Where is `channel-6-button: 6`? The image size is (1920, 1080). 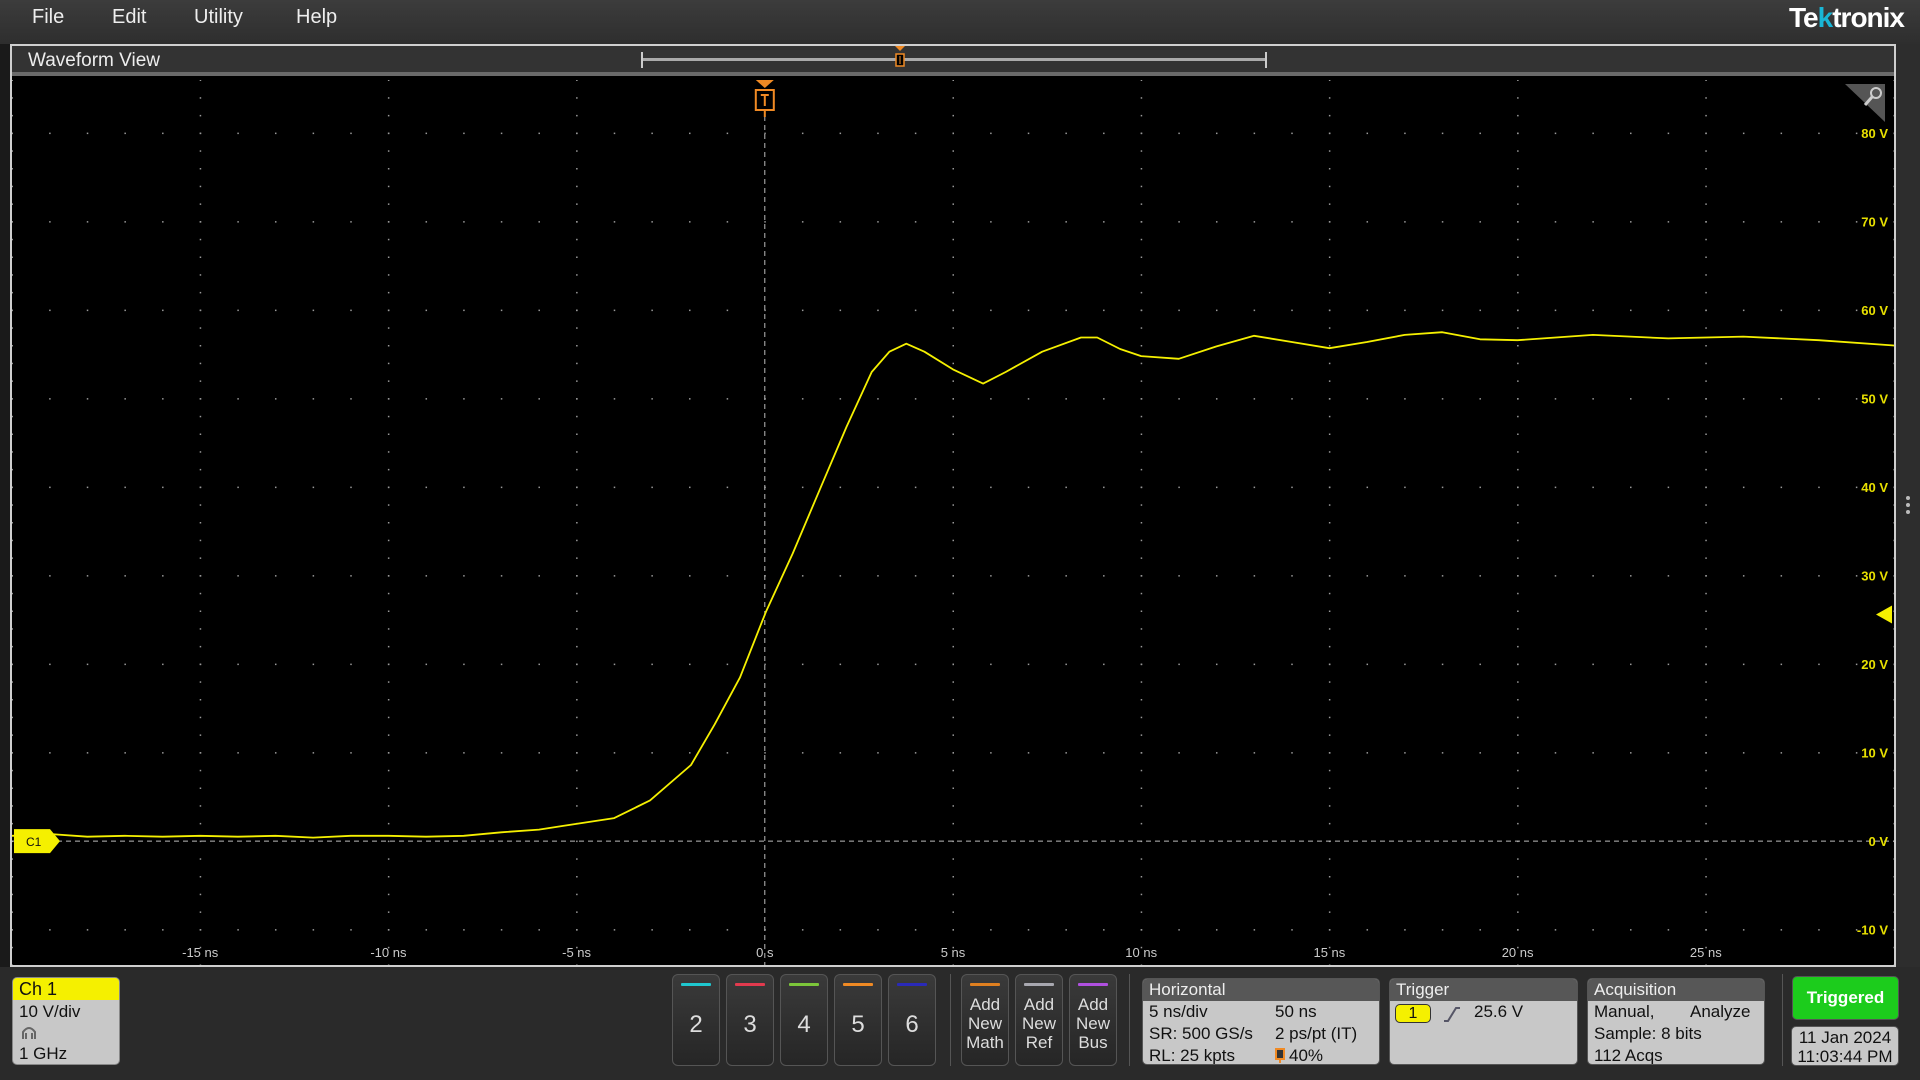 channel-6-button: 6 is located at coordinates (912, 1020).